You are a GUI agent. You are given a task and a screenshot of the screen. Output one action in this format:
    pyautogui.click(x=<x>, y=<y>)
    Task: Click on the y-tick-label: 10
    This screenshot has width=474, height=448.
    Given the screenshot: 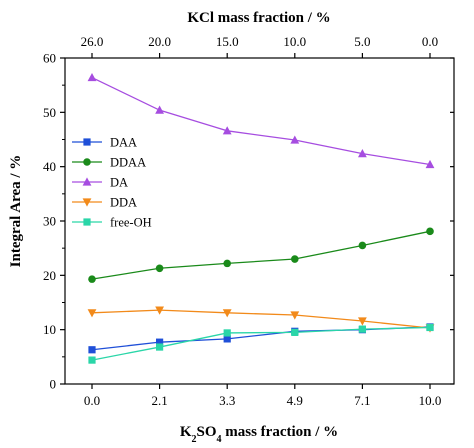 What is the action you would take?
    pyautogui.click(x=49, y=329)
    